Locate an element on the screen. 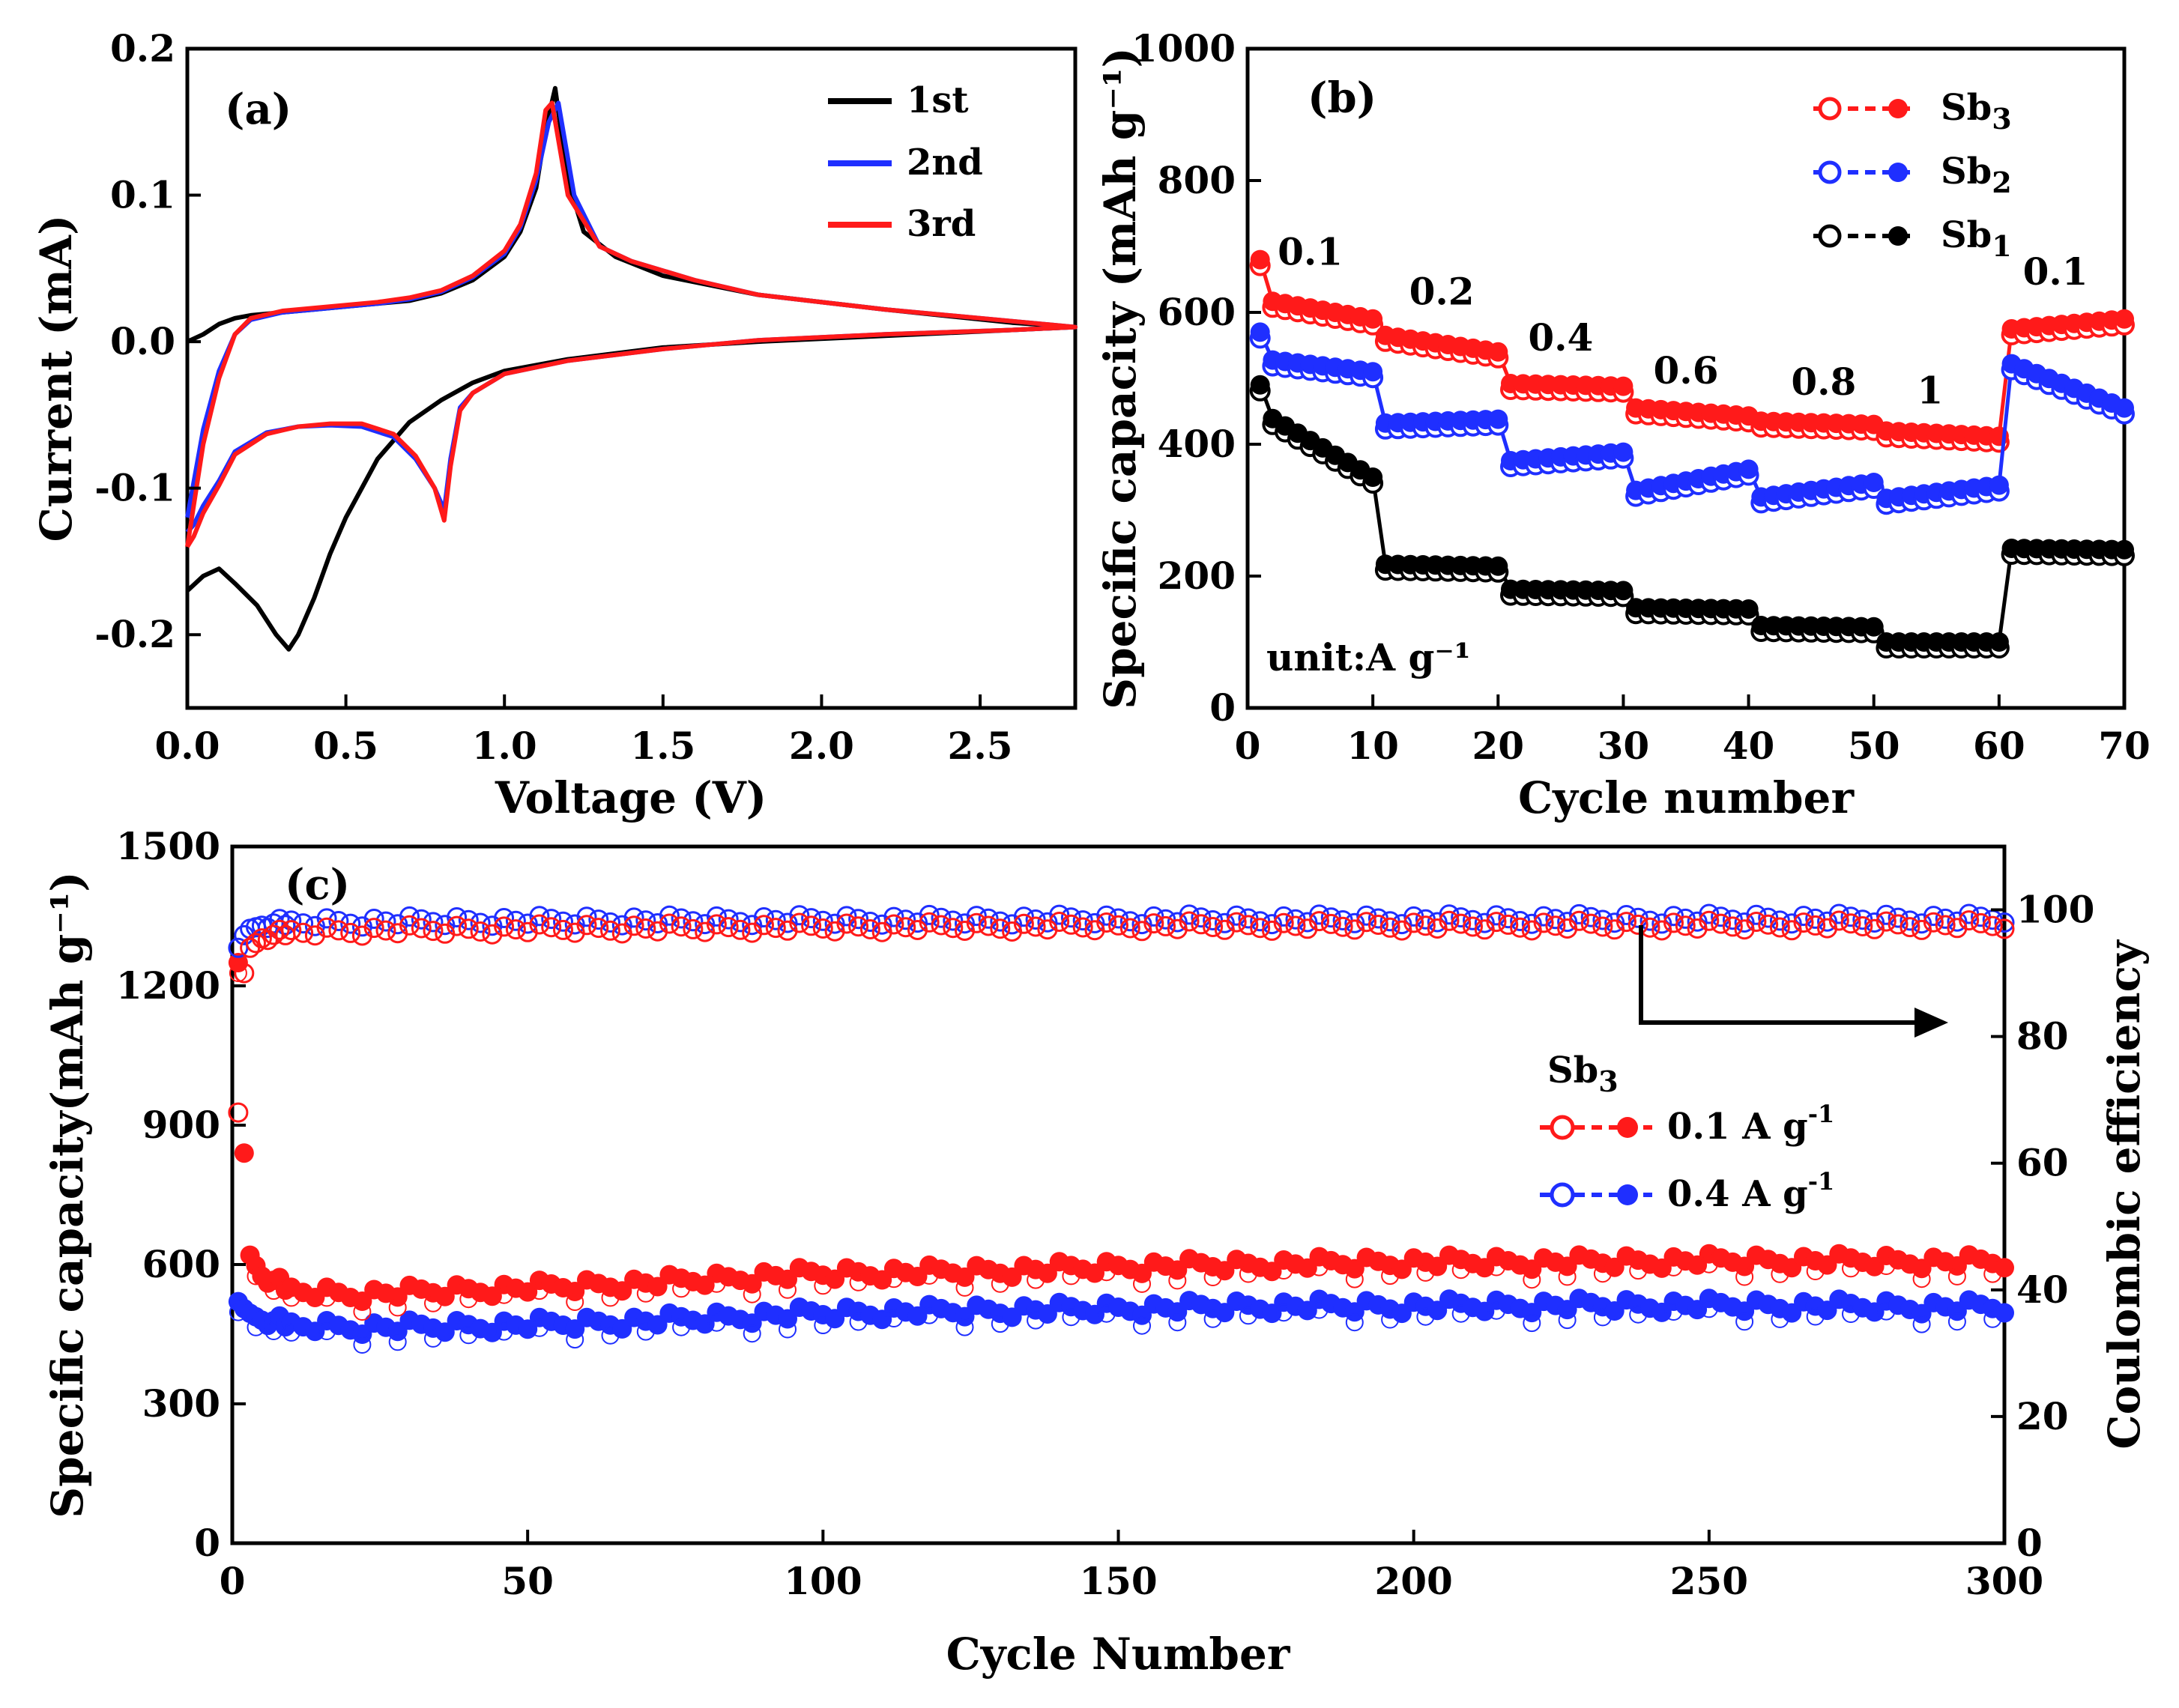  legend-label-sb1: Sb1 is located at coordinates (1977, 238).